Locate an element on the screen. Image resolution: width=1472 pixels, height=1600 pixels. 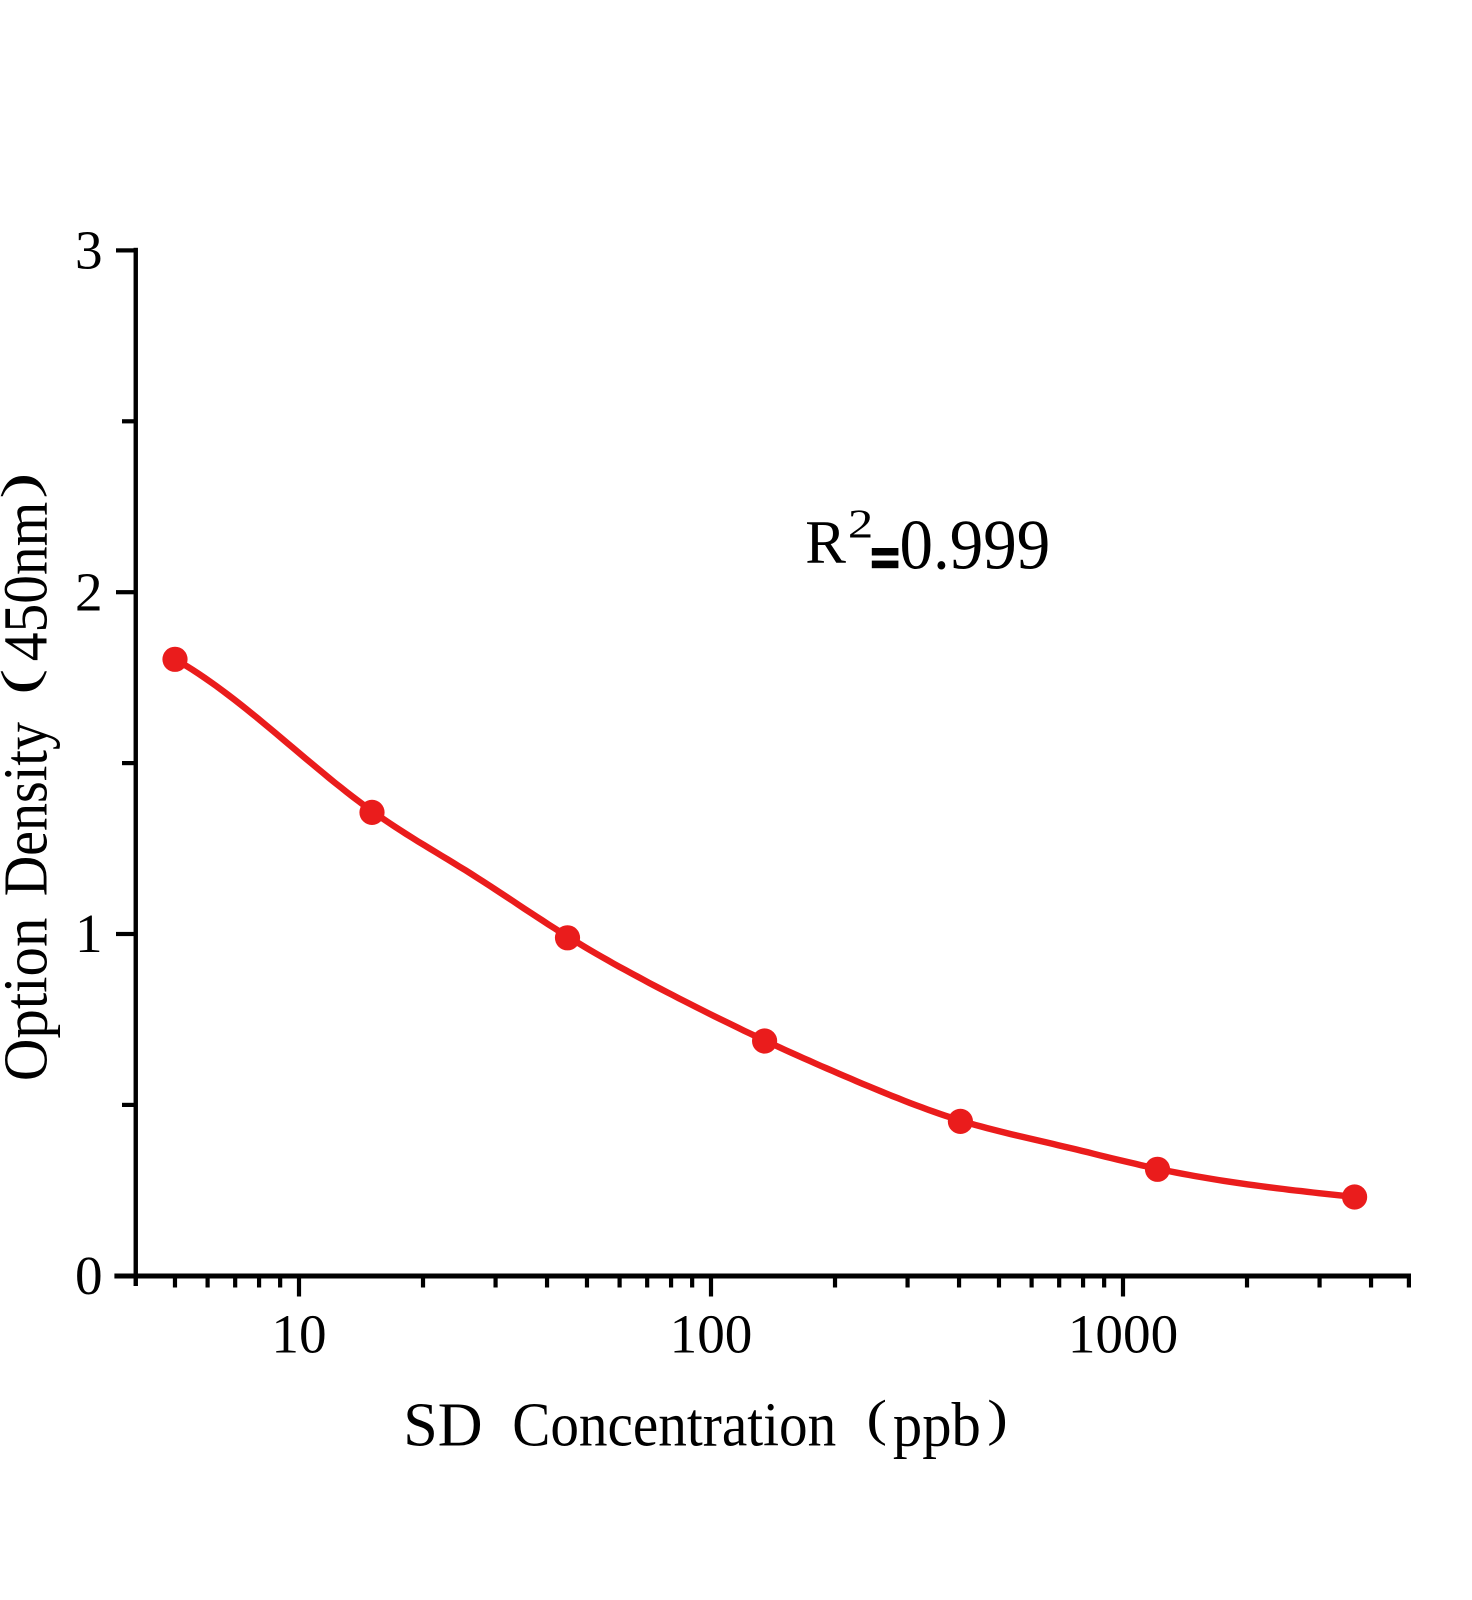
svg-text: ppb is located at coordinates (937, 1426).